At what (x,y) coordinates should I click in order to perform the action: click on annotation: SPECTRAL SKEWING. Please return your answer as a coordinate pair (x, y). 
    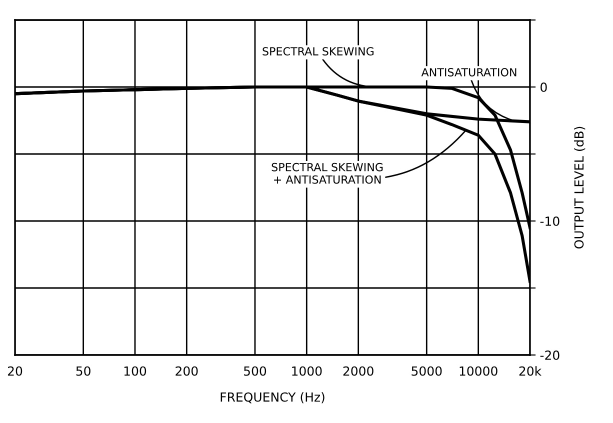
    Looking at the image, I should click on (318, 51).